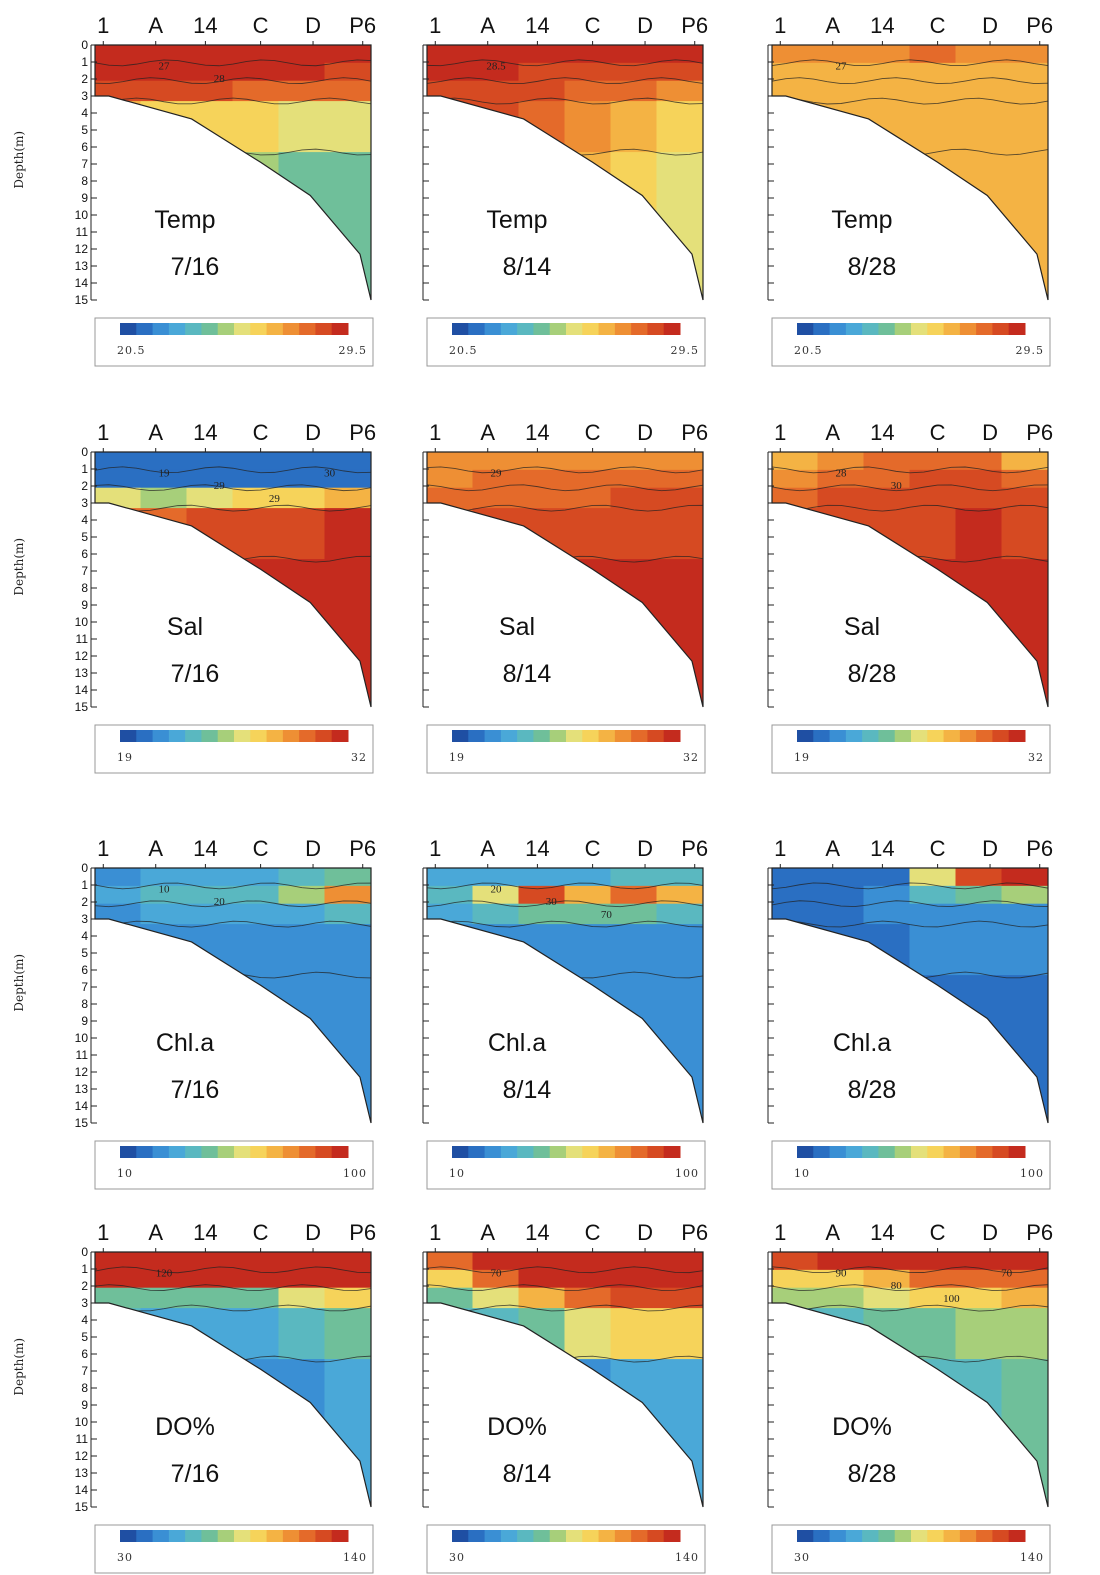 This screenshot has width=1100, height=1575. I want to click on depth-tick-label: 14, so click(82, 283).